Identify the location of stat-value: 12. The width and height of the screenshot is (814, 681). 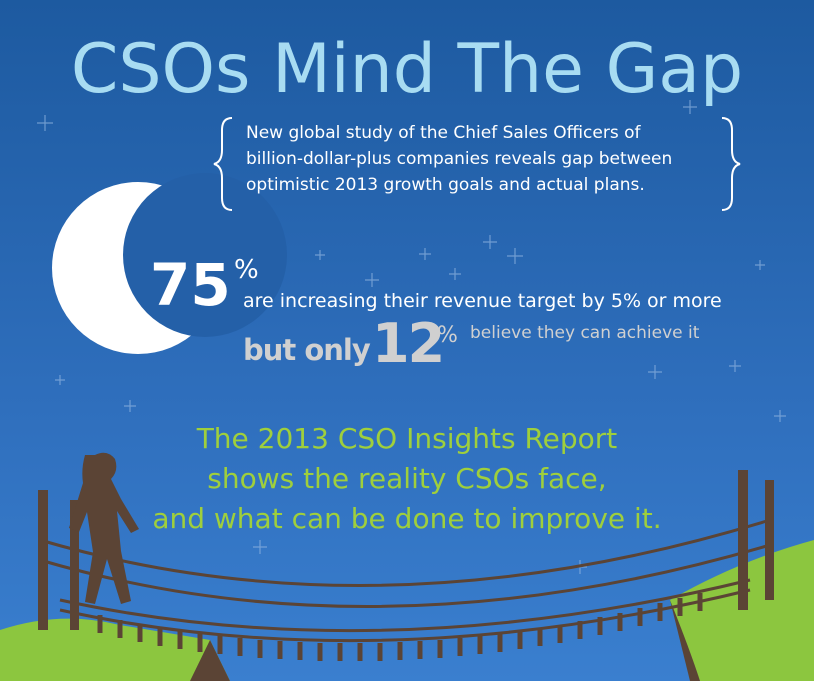
(407, 343).